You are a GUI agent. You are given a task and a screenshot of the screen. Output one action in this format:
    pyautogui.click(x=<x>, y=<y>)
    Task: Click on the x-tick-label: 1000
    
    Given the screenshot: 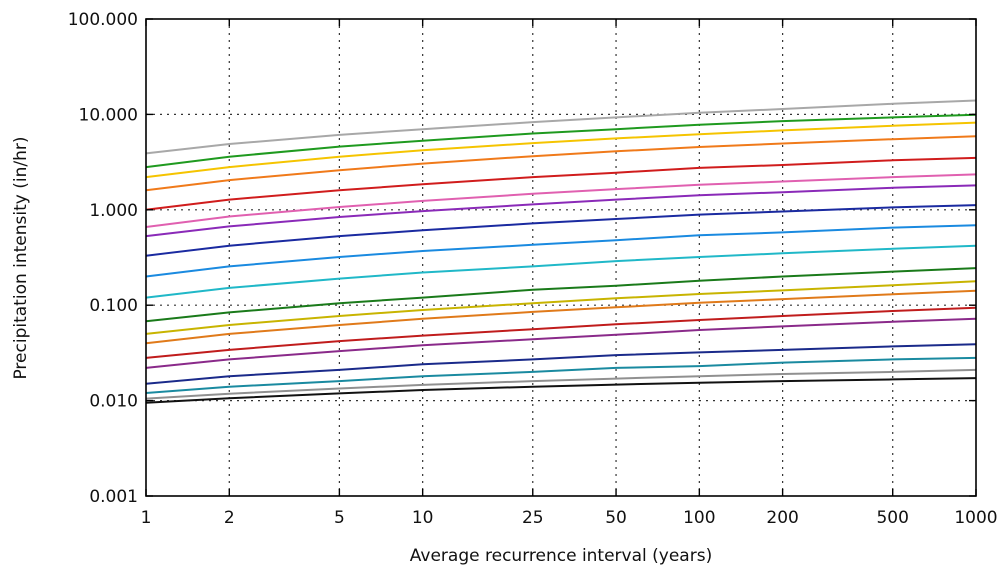 What is the action you would take?
    pyautogui.click(x=975, y=518)
    